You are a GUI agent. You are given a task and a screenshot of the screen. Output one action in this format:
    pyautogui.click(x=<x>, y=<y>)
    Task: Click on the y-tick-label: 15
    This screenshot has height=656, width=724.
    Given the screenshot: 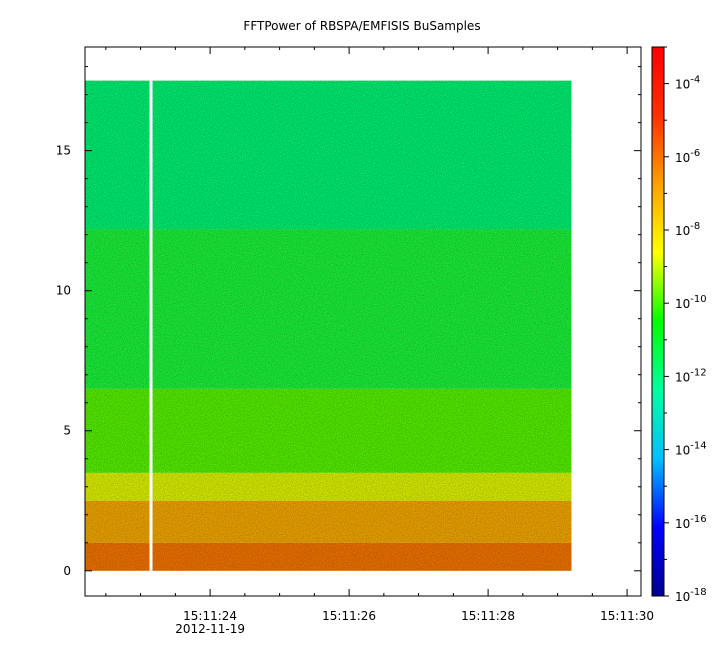 What is the action you would take?
    pyautogui.click(x=63, y=151)
    